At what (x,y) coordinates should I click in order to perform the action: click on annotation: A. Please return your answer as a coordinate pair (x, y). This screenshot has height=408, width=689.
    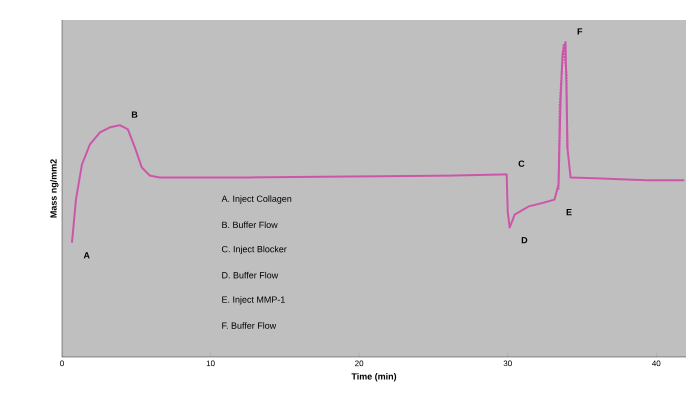
    Looking at the image, I should click on (87, 255).